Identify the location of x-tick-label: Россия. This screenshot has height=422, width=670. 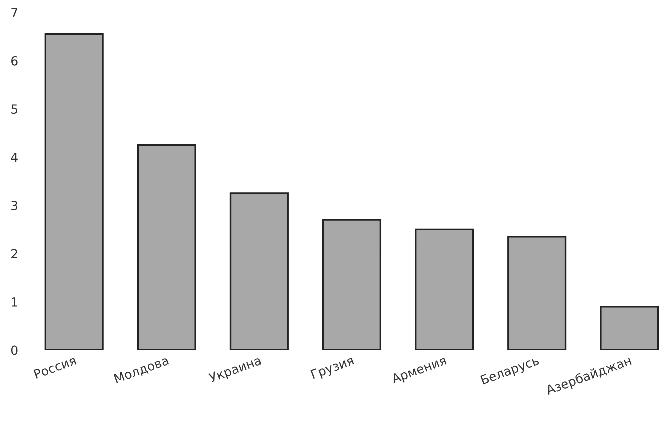
(55, 368).